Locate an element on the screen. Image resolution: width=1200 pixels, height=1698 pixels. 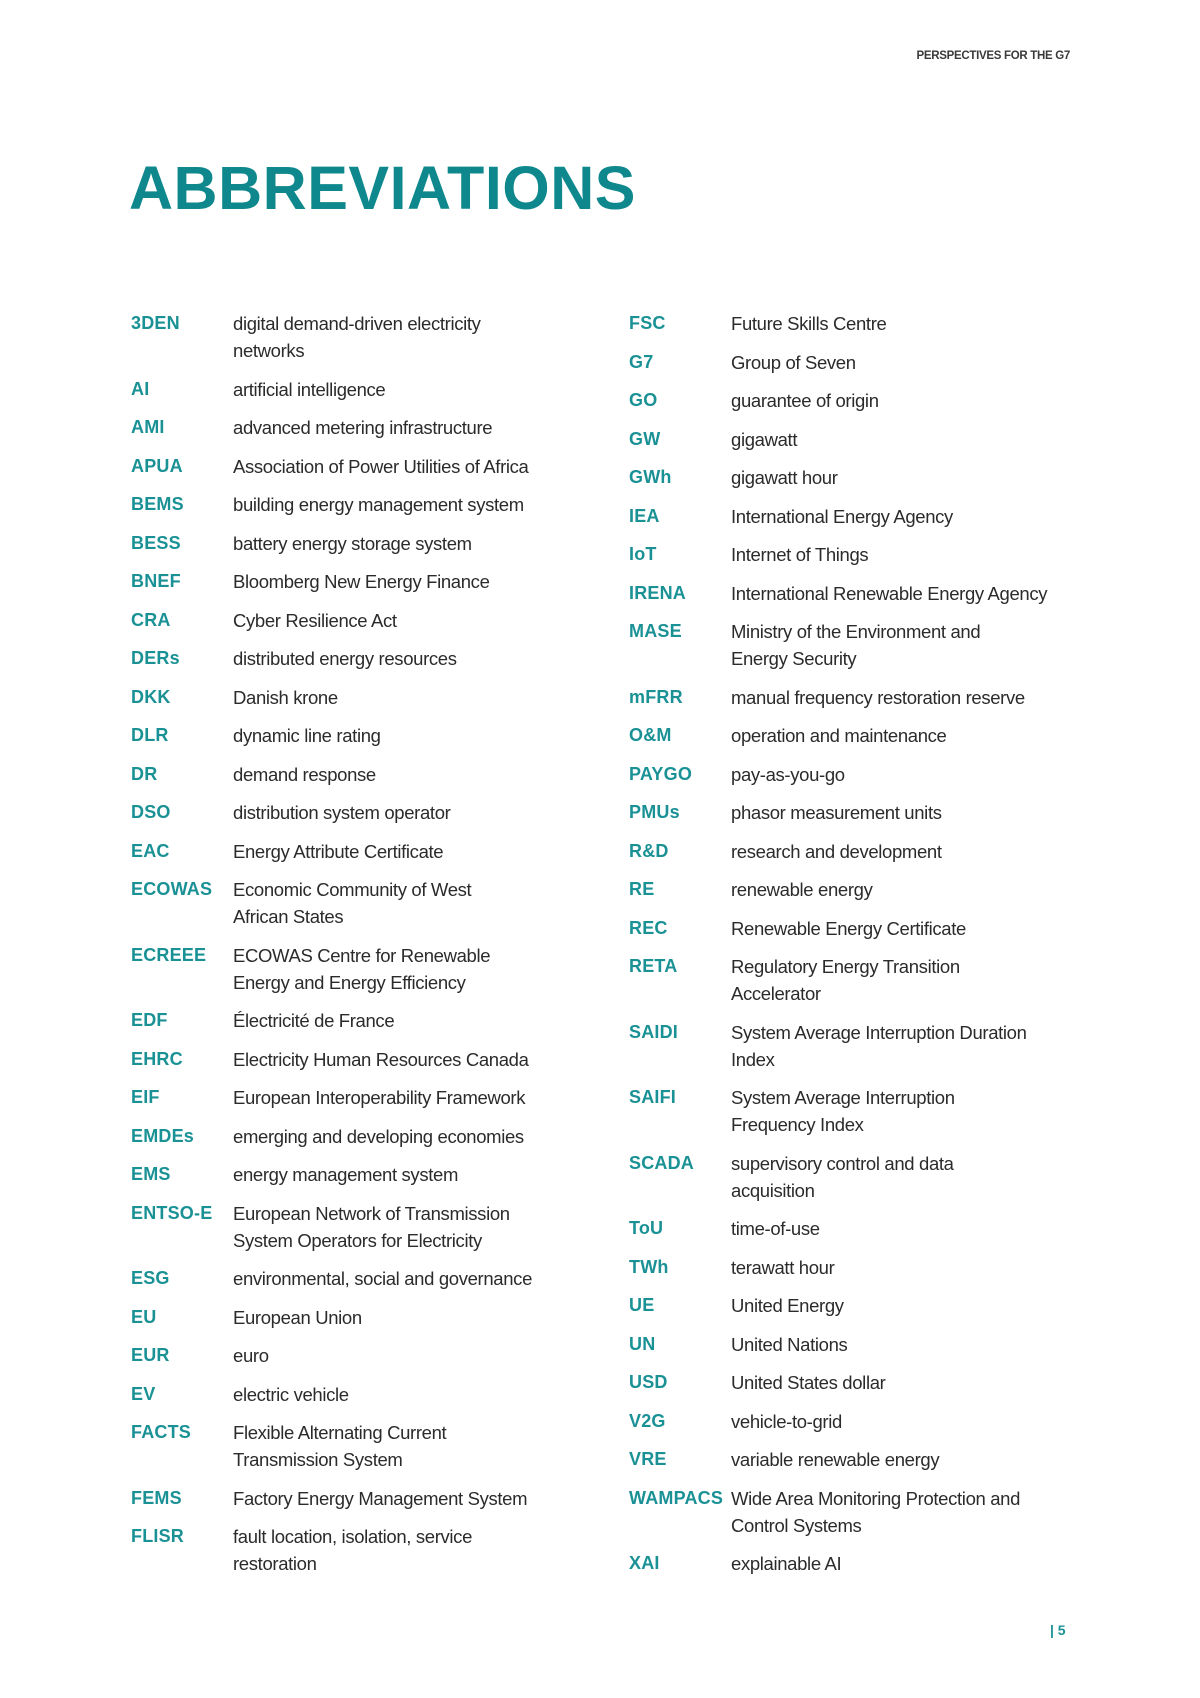
abbreviation-entry: AI artificial intelligence is located at coordinates (371, 389).